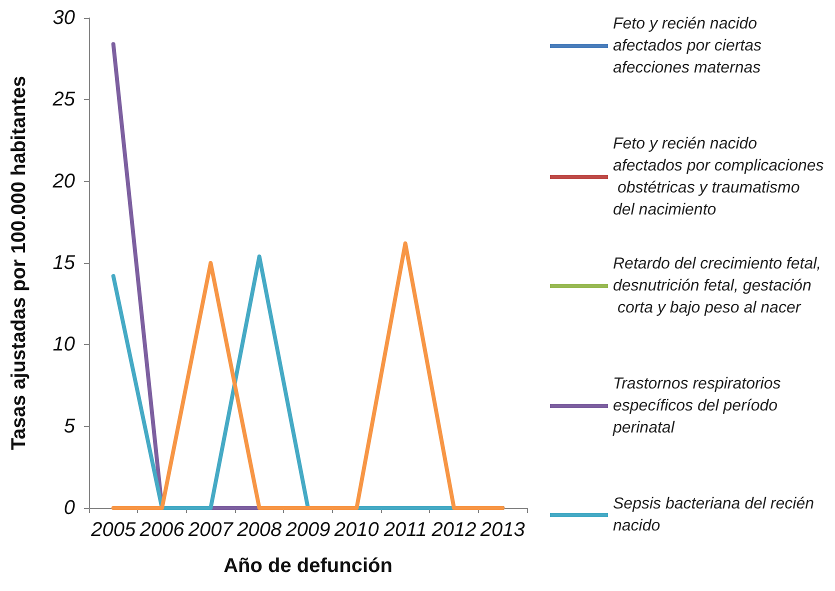 Image resolution: width=835 pixels, height=591 pixels. Describe the element at coordinates (715, 515) in the screenshot. I see `legend-label: Sepsis bacteriana del recién nacido` at that location.